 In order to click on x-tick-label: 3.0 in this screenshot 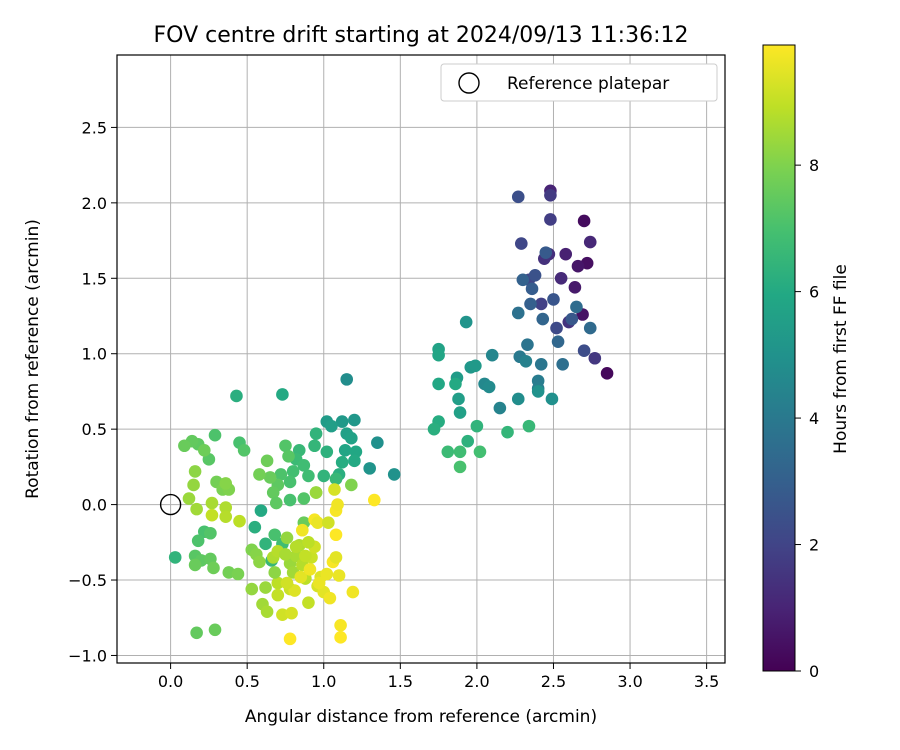, I will do `click(629, 681)`.